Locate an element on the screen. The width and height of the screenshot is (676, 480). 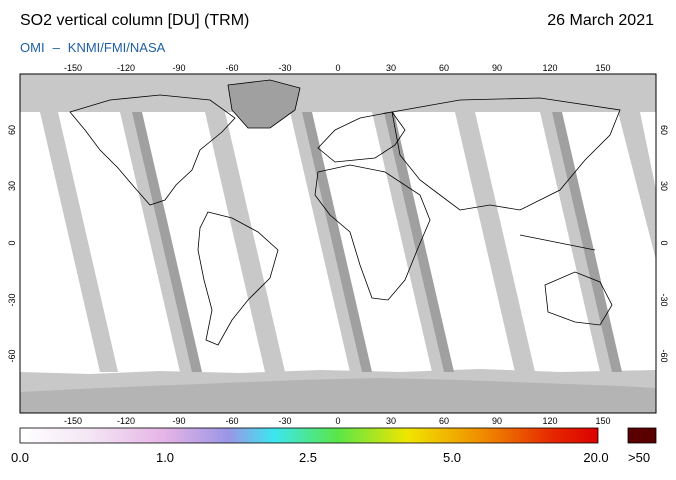
lat-tick-right: -30 is located at coordinates (664, 299).